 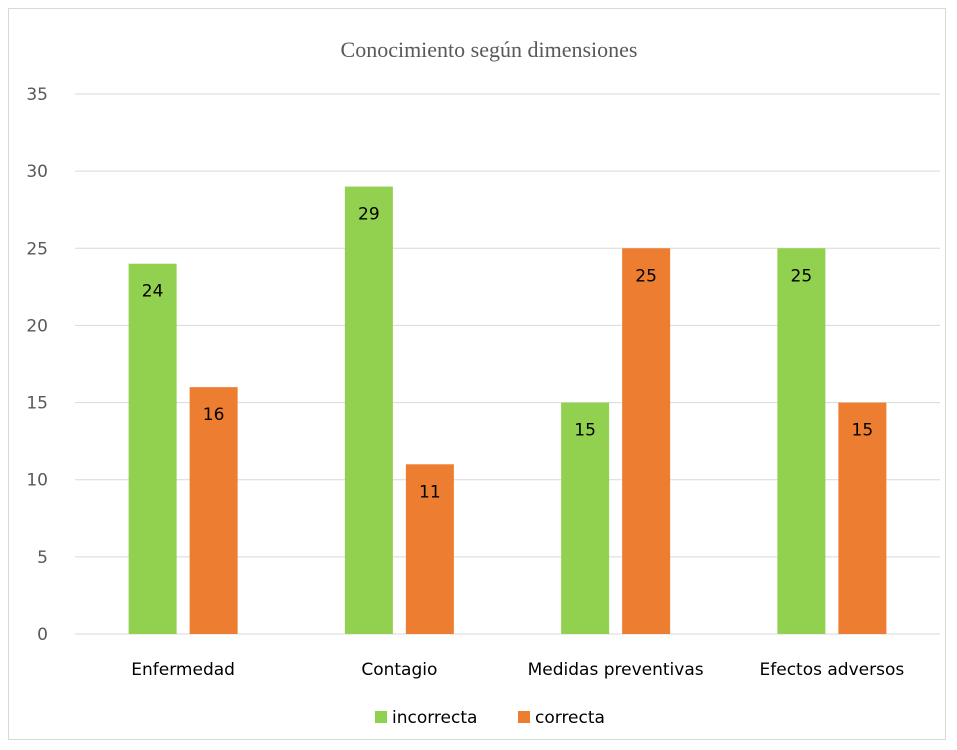 I want to click on y-tick-label: 25, so click(x=37, y=249).